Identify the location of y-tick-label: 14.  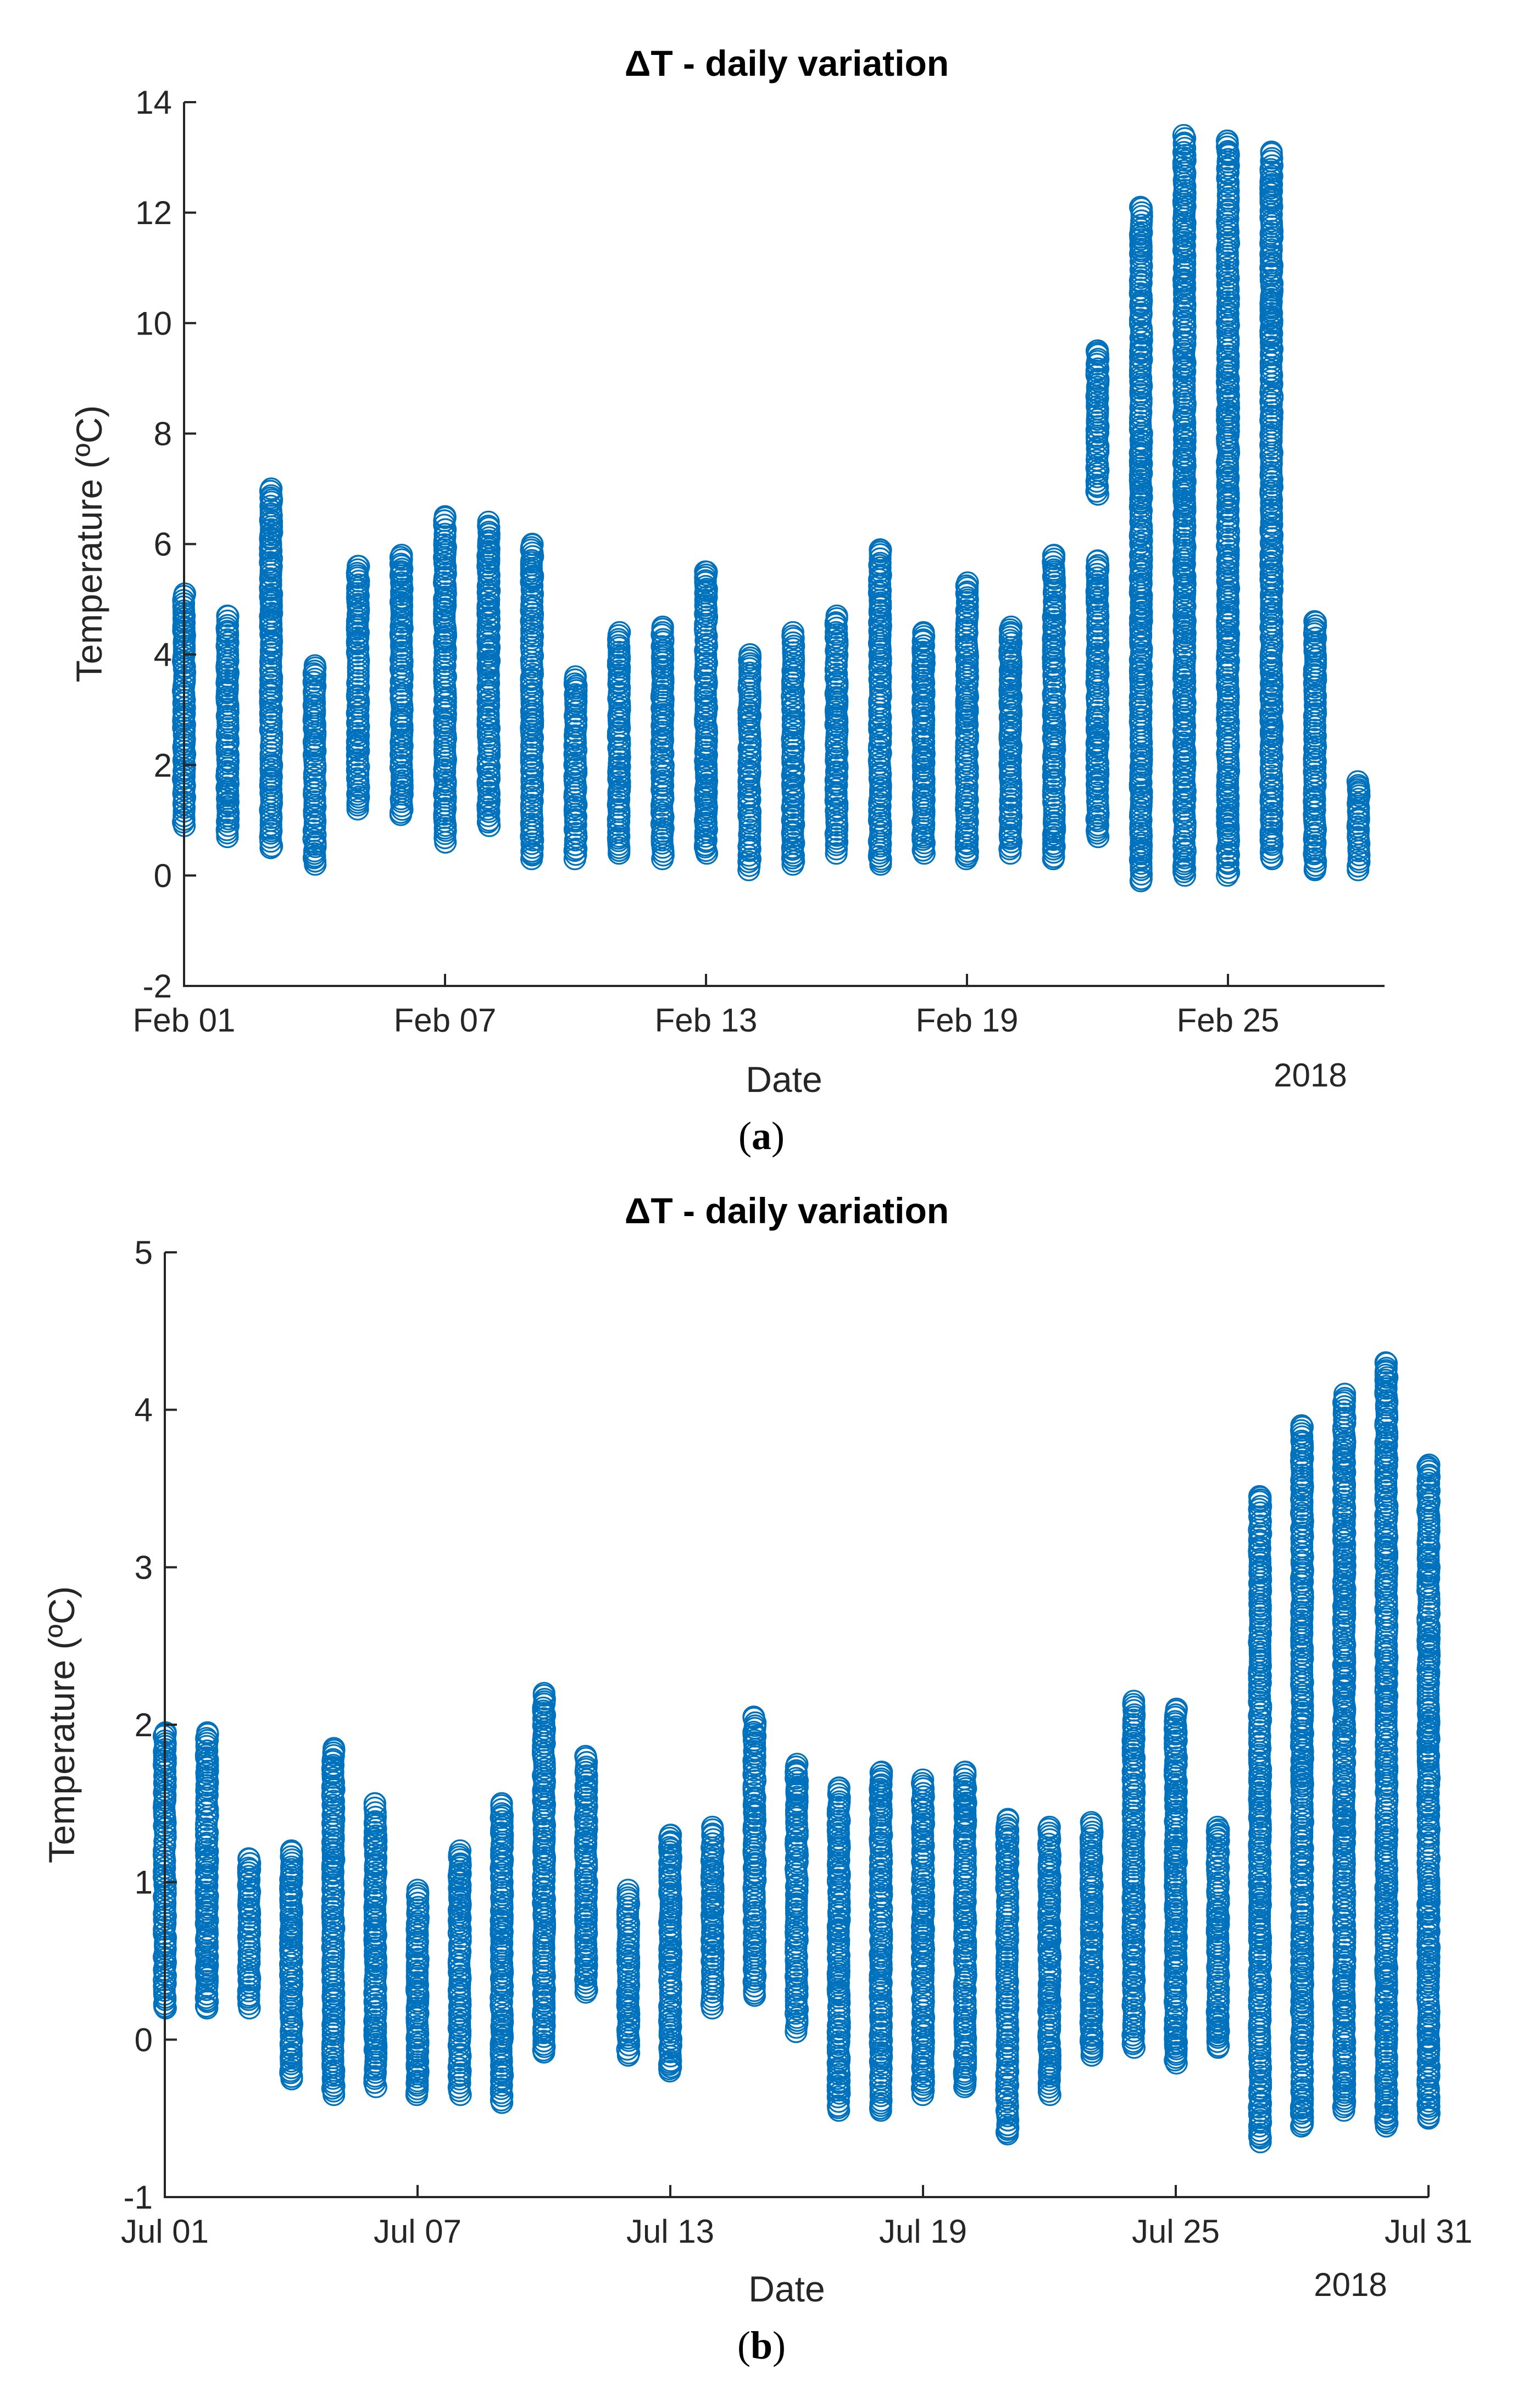
(153, 102).